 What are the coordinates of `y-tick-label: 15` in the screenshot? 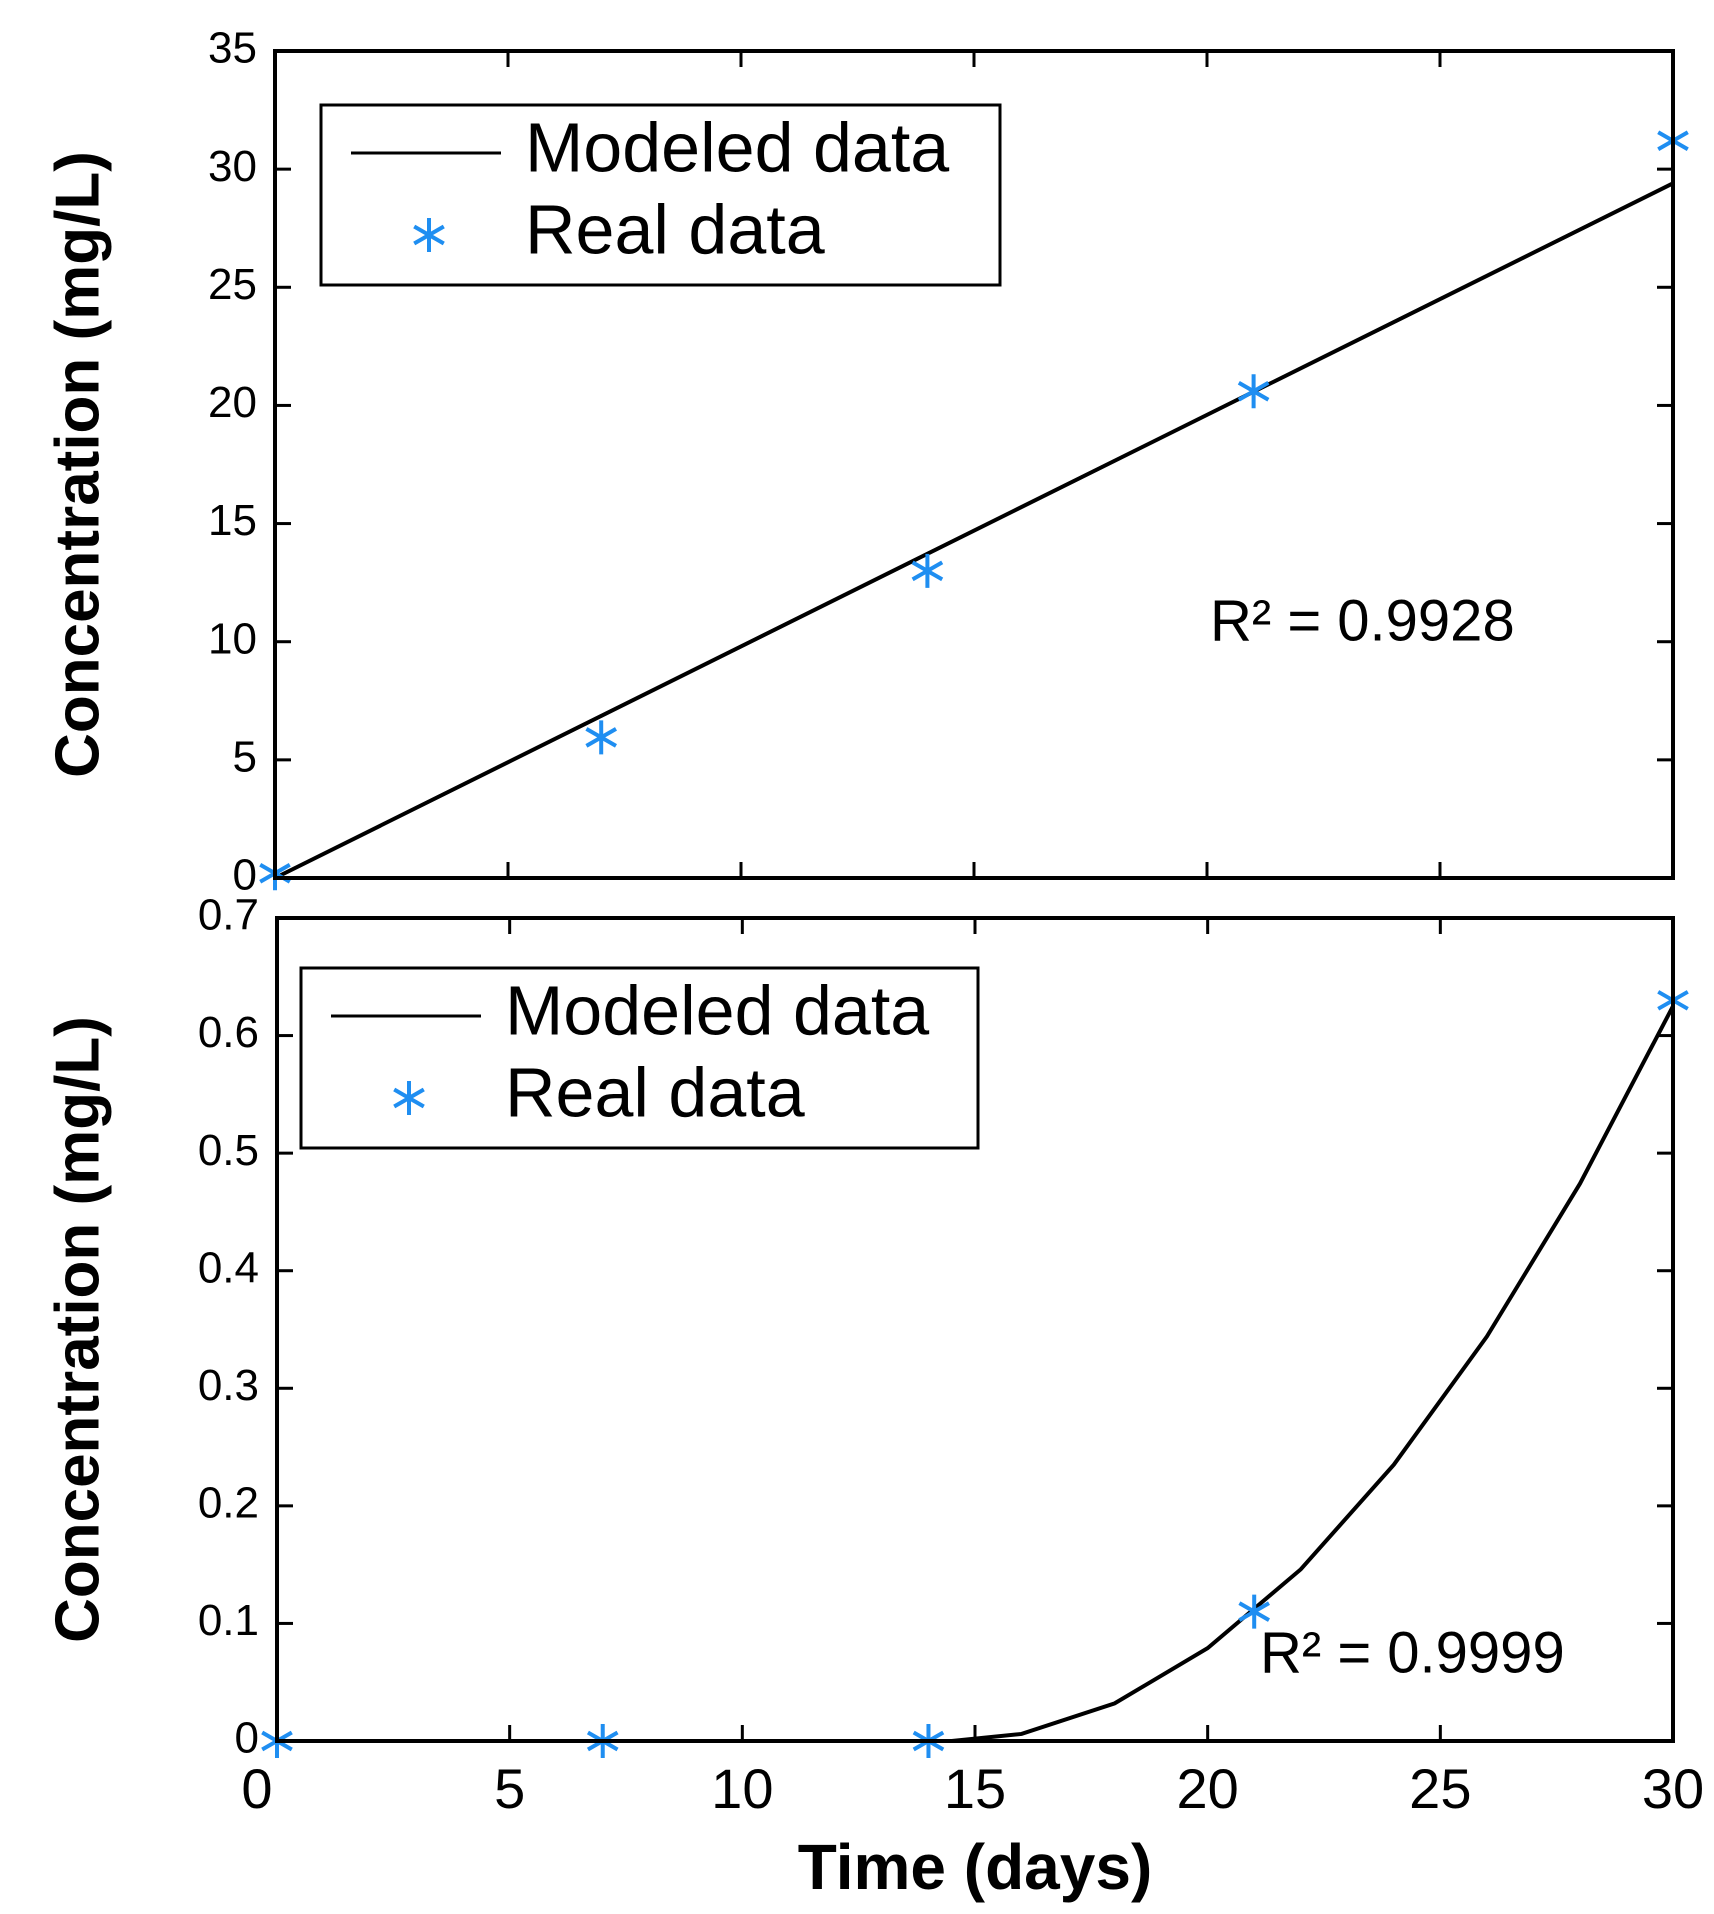 It's located at (232, 520).